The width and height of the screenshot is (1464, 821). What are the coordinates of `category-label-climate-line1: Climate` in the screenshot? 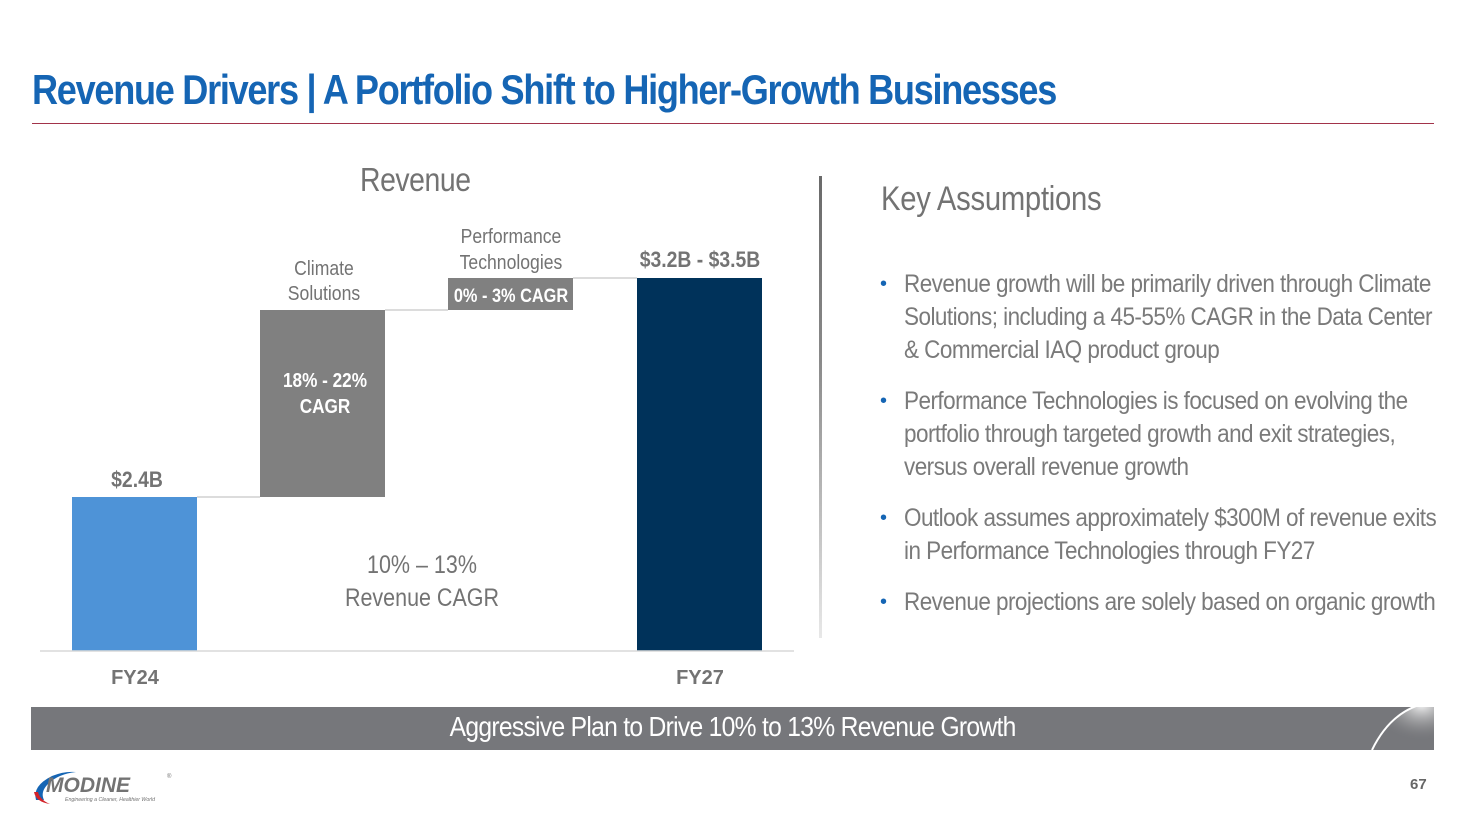 It's located at (324, 268).